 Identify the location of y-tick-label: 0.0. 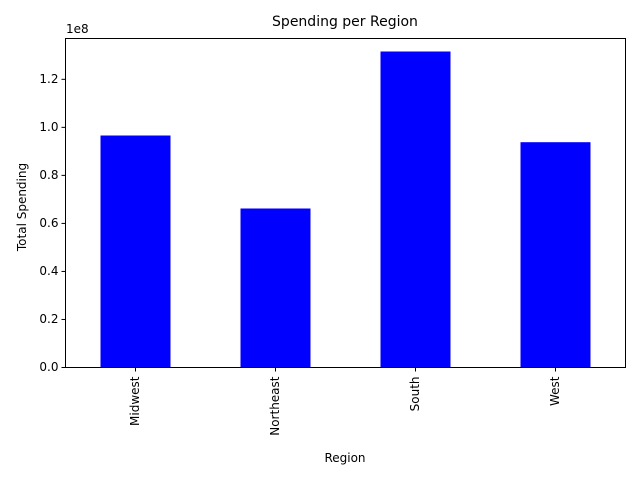
(48, 367).